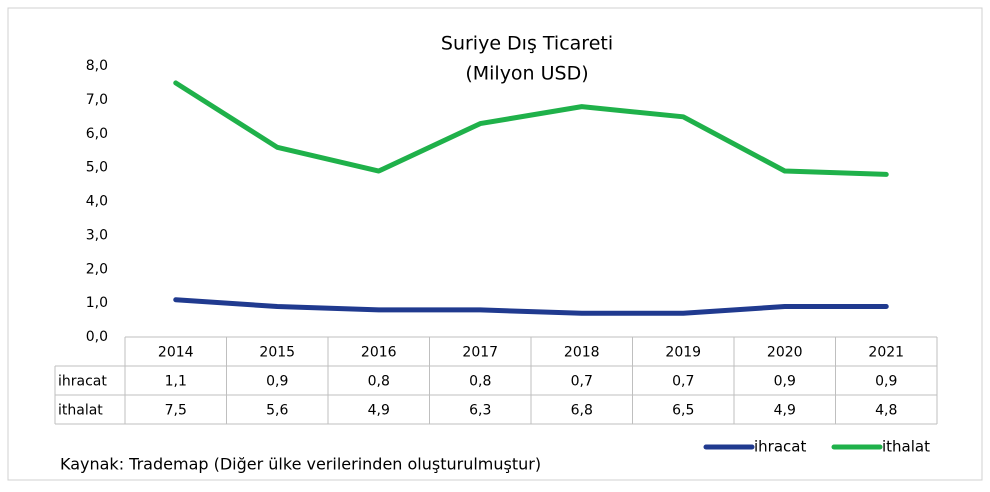  What do you see at coordinates (480, 411) in the screenshot?
I see `table-cell: 6,3` at bounding box center [480, 411].